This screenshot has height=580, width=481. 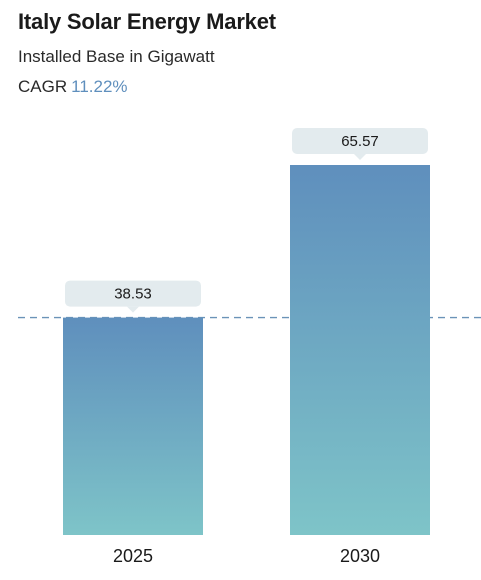 What do you see at coordinates (360, 157) in the screenshot?
I see `value-label-pointer-2030` at bounding box center [360, 157].